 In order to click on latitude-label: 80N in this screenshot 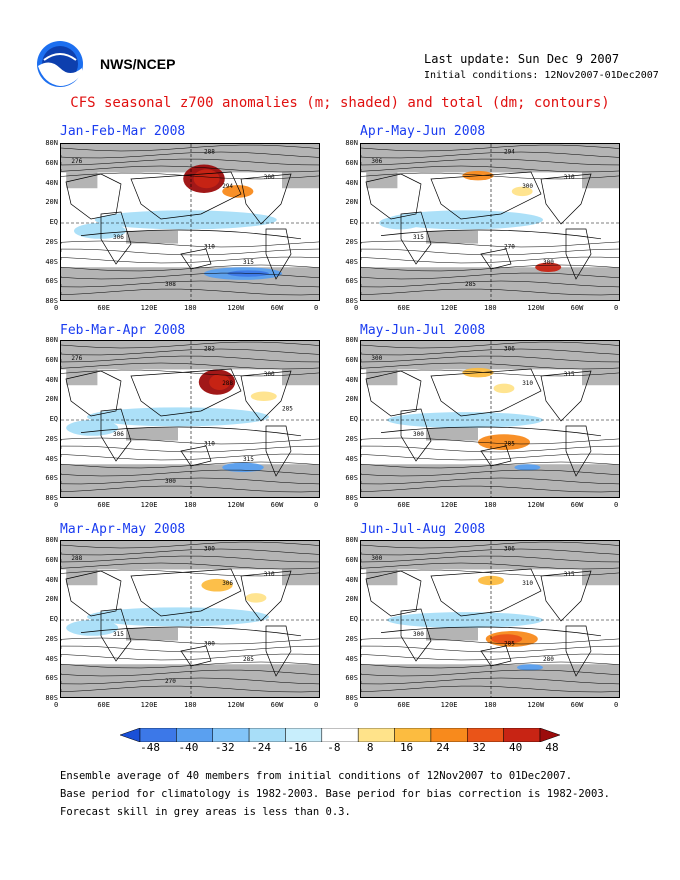, I will do `click(351, 340)`.